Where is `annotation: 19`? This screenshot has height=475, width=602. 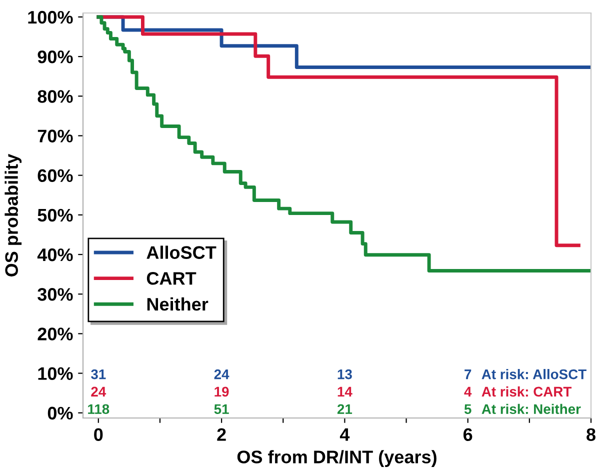 annotation: 19 is located at coordinates (221, 391).